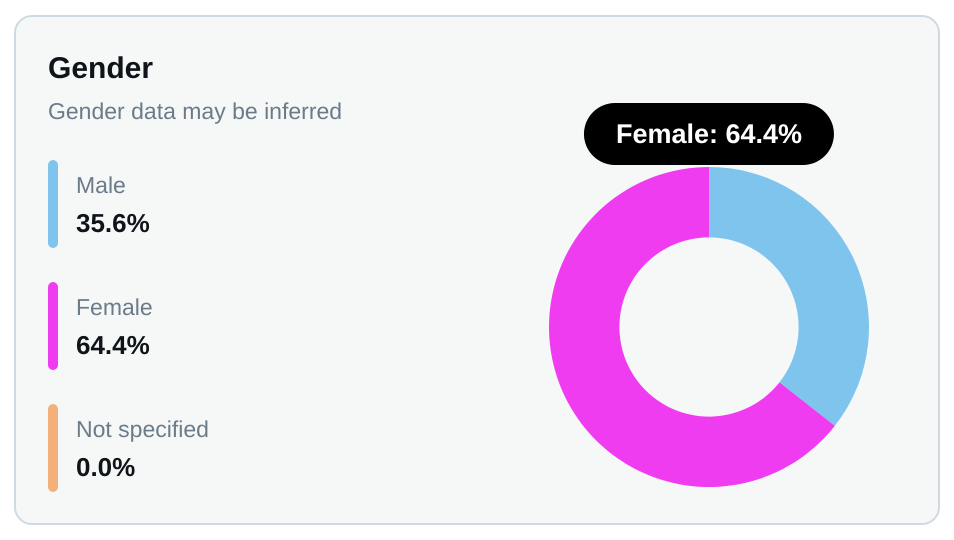 This screenshot has width=954, height=540. Describe the element at coordinates (195, 111) in the screenshot. I see `chart-subtitle: Gender data may be inferred` at that location.